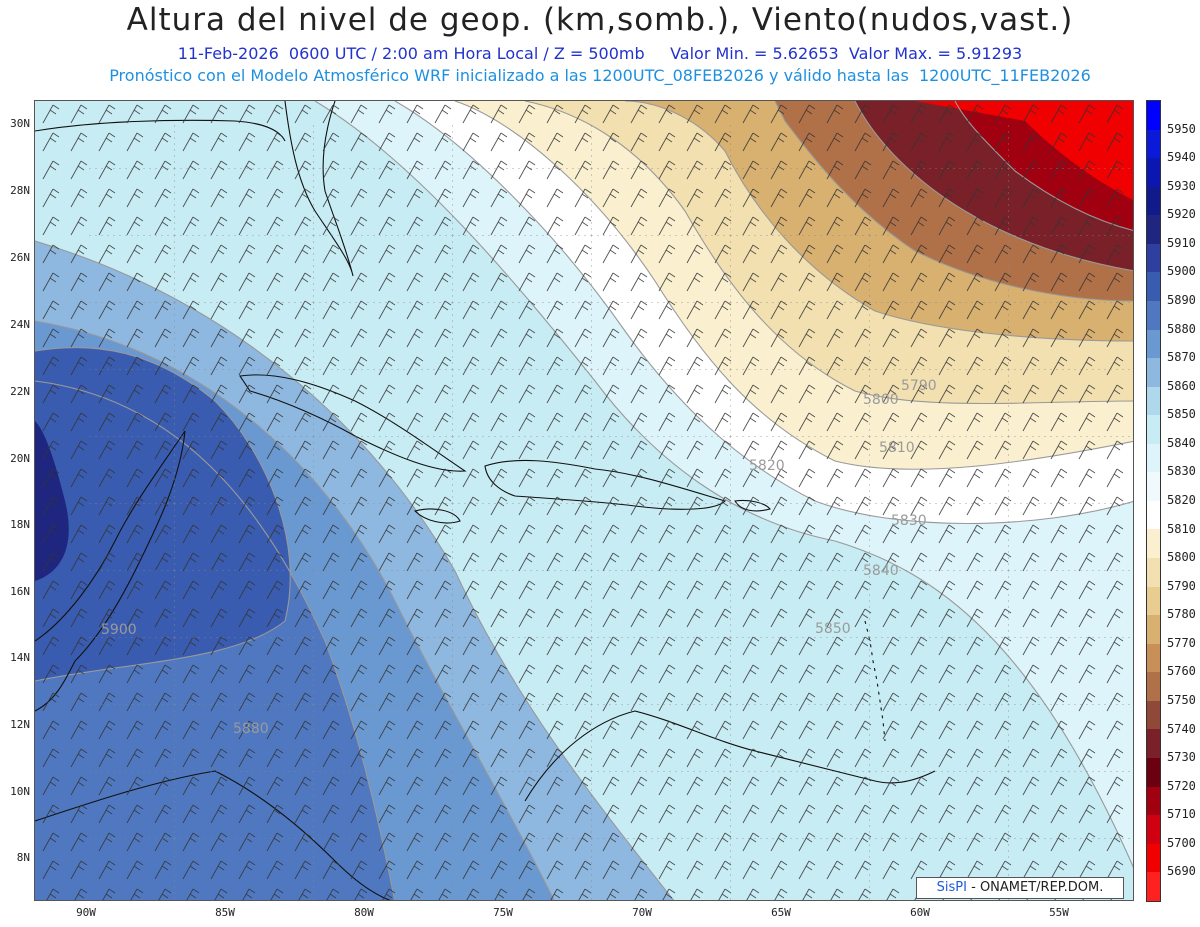  What do you see at coordinates (1181, 585) in the screenshot?
I see `colorbar-label: 5790` at bounding box center [1181, 585].